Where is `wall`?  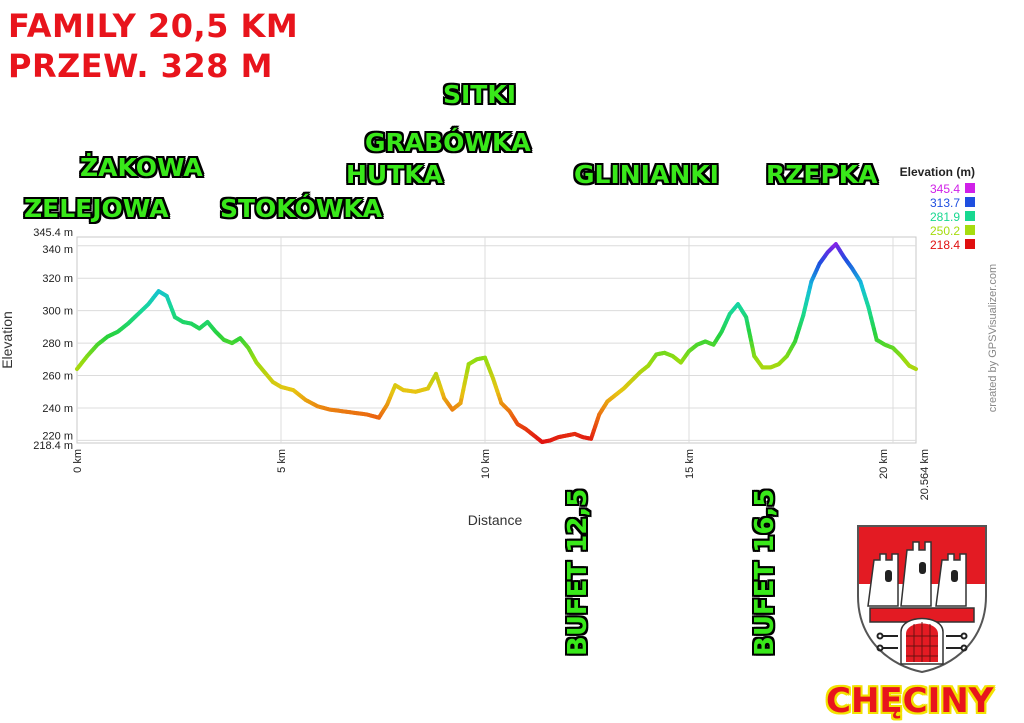 wall is located at coordinates (922, 615).